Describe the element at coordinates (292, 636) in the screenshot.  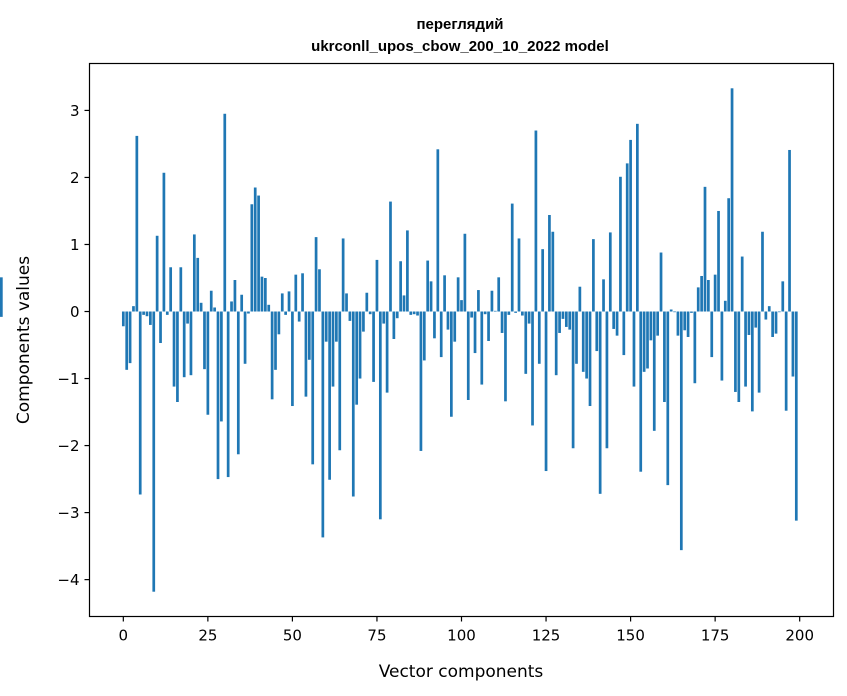
I see `x-tick-label: 50` at that location.